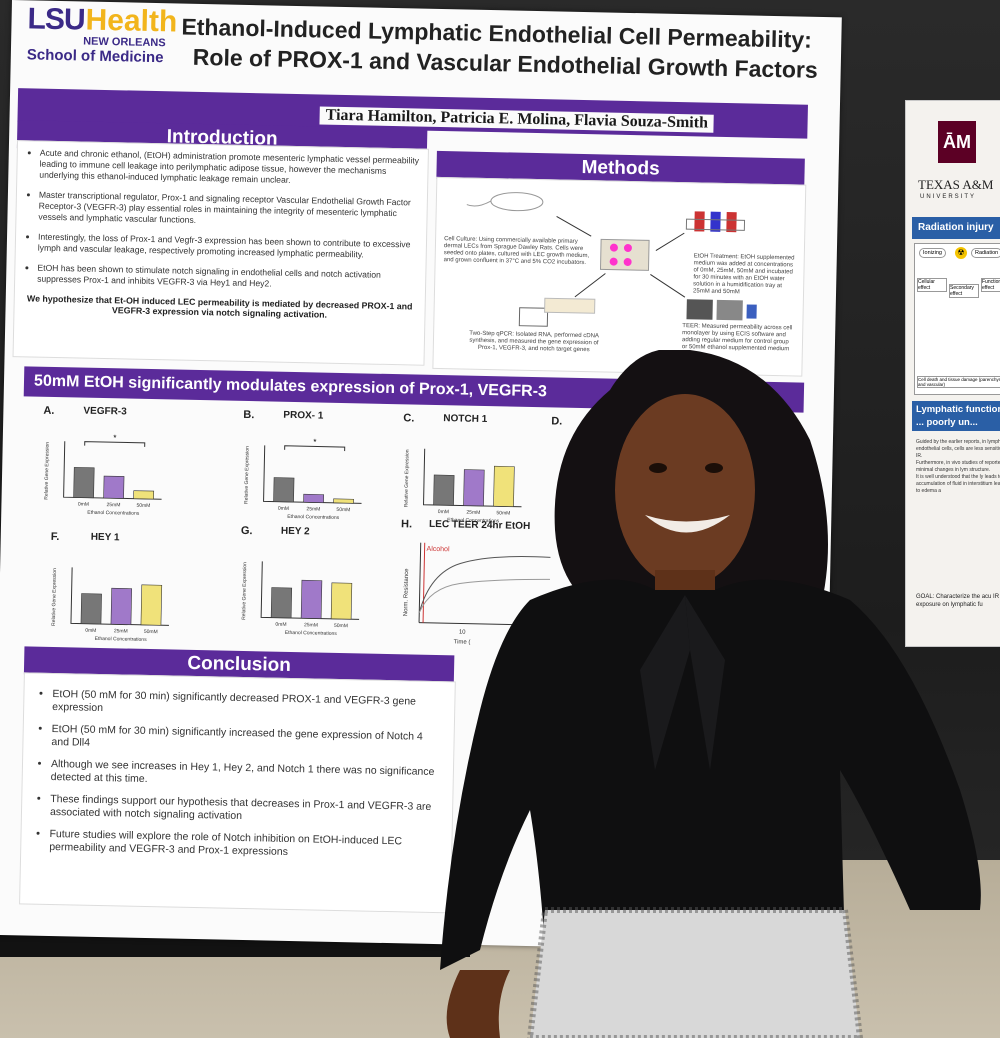 The height and width of the screenshot is (1038, 1000). I want to click on panel-title: HEY 2, so click(295, 531).